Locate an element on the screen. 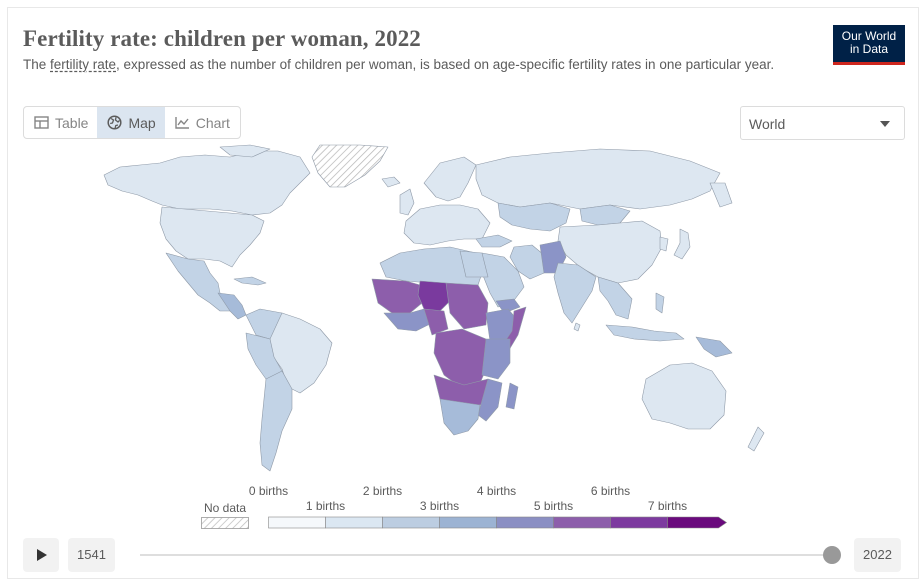 The image size is (923, 580). region-greenland is located at coordinates (350, 166).